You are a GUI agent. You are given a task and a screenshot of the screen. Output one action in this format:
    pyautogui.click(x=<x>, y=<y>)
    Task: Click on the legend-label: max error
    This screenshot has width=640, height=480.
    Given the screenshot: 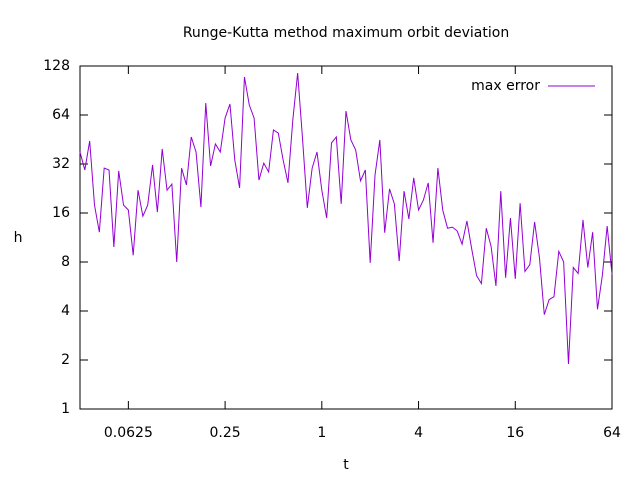 What is the action you would take?
    pyautogui.click(x=505, y=86)
    